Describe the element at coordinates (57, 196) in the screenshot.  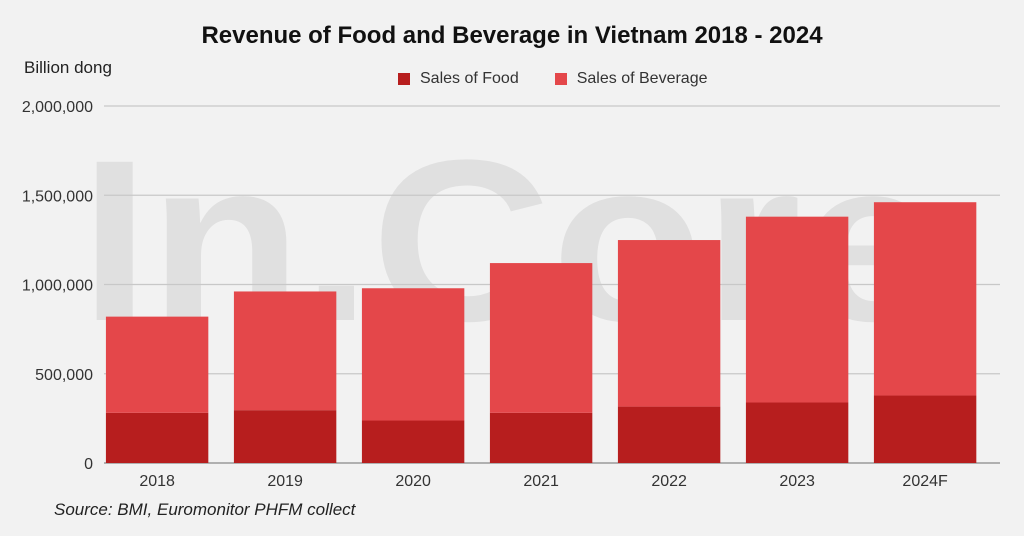
I see `y-tick-label: 1,500,000` at that location.